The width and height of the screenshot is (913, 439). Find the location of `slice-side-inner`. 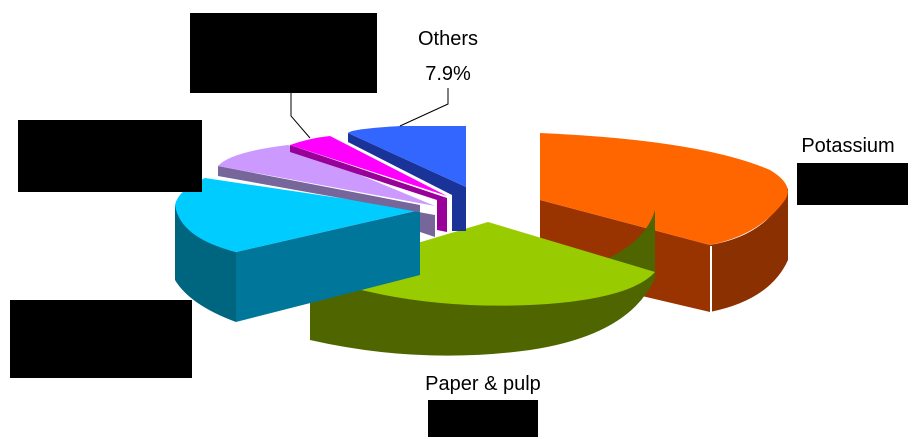

slice-side-inner is located at coordinates (328, 266).